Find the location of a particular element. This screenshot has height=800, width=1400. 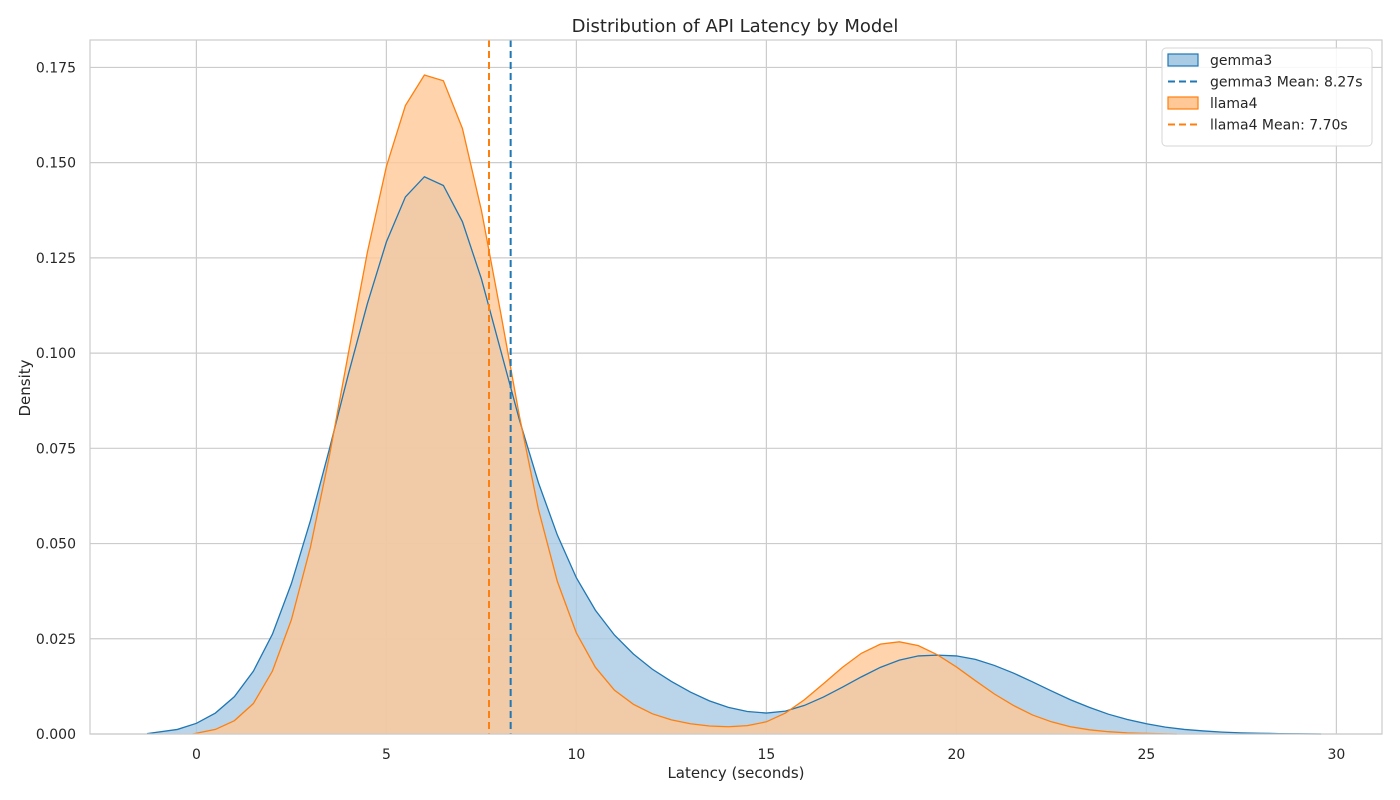

y-tick-label: 0.175 is located at coordinates (56, 68).